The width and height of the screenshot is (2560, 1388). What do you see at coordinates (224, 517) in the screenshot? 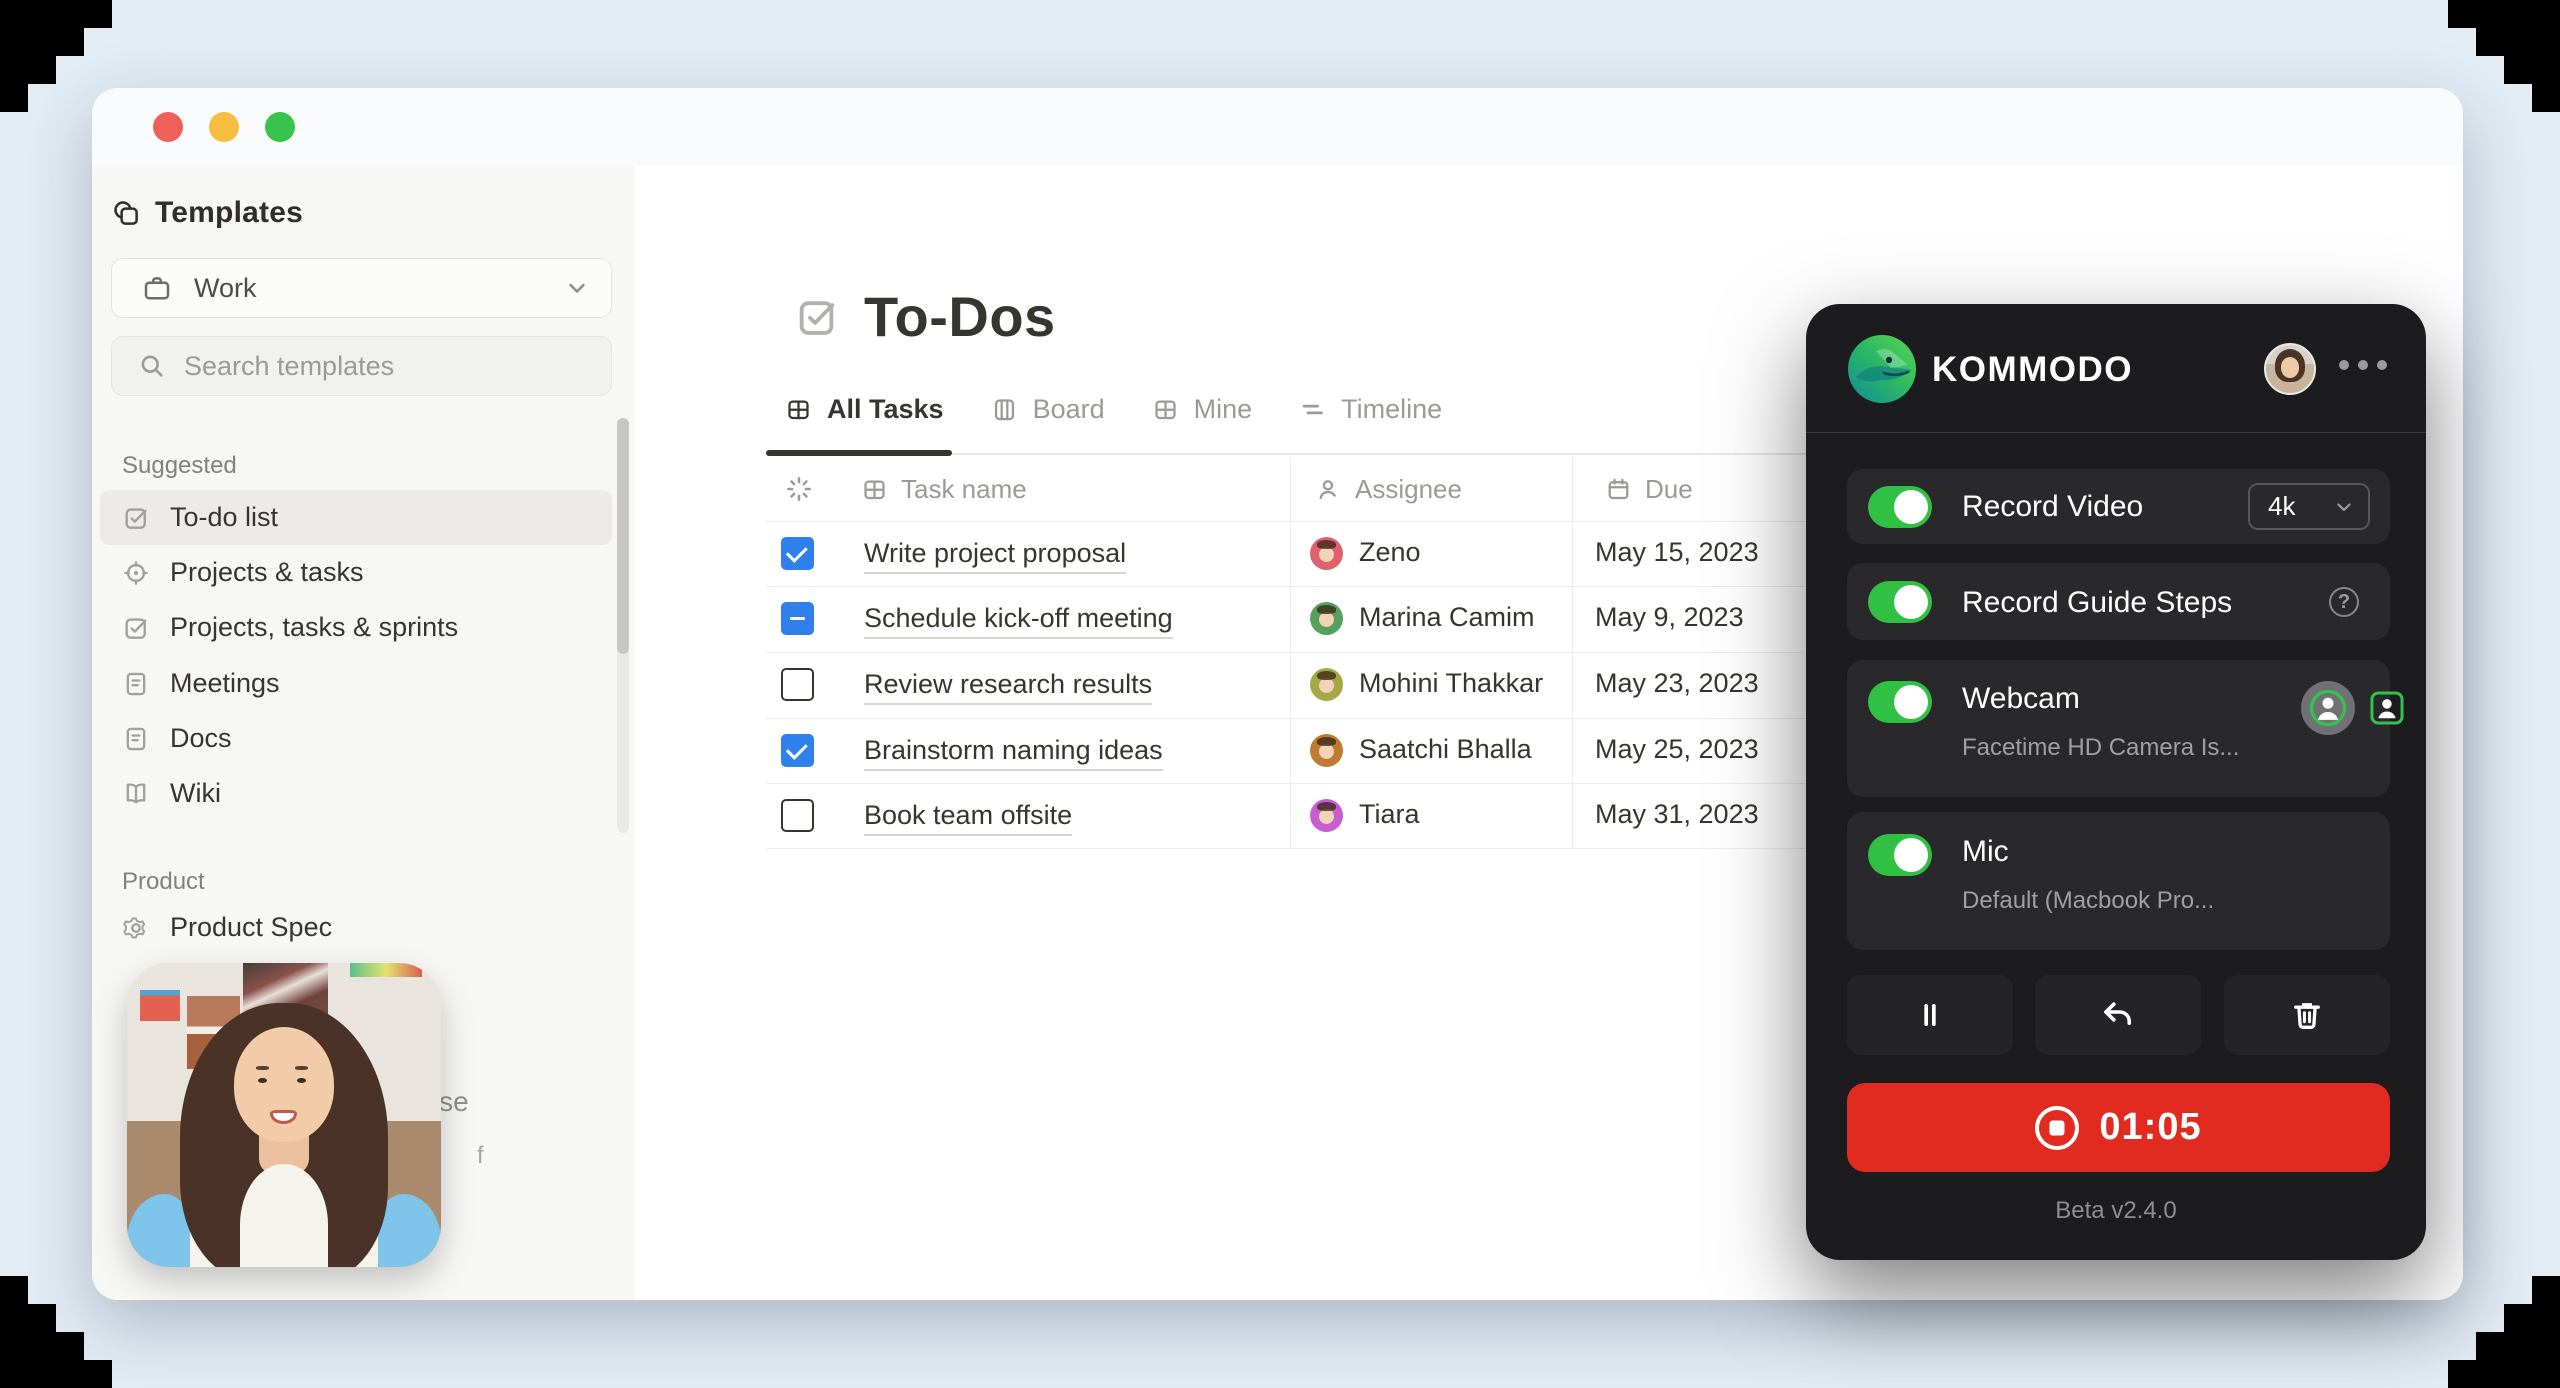
I see `sidebar-item-label: To-do list` at bounding box center [224, 517].